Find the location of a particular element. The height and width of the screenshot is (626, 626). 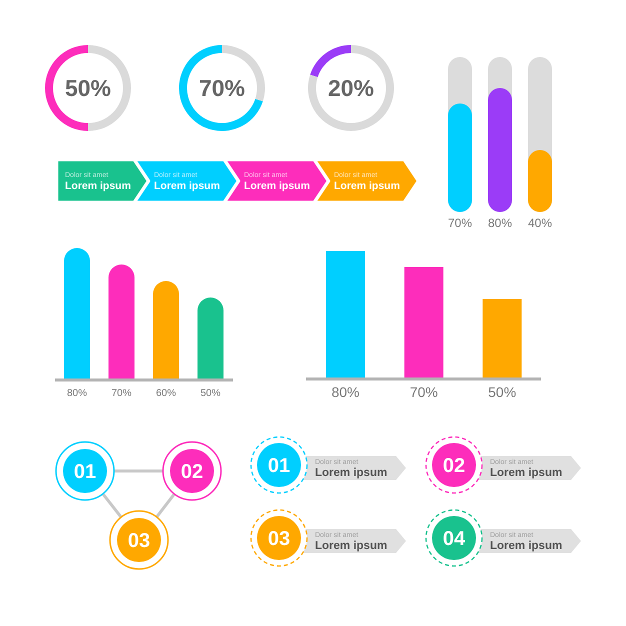

data-label: 40% is located at coordinates (540, 223).